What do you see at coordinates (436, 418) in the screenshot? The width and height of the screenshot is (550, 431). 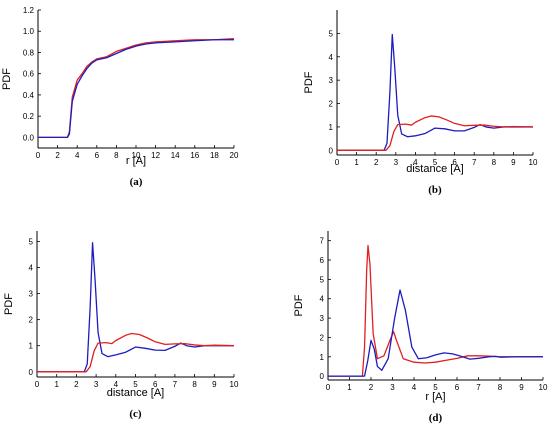 I see `panel-label: (d)` at bounding box center [436, 418].